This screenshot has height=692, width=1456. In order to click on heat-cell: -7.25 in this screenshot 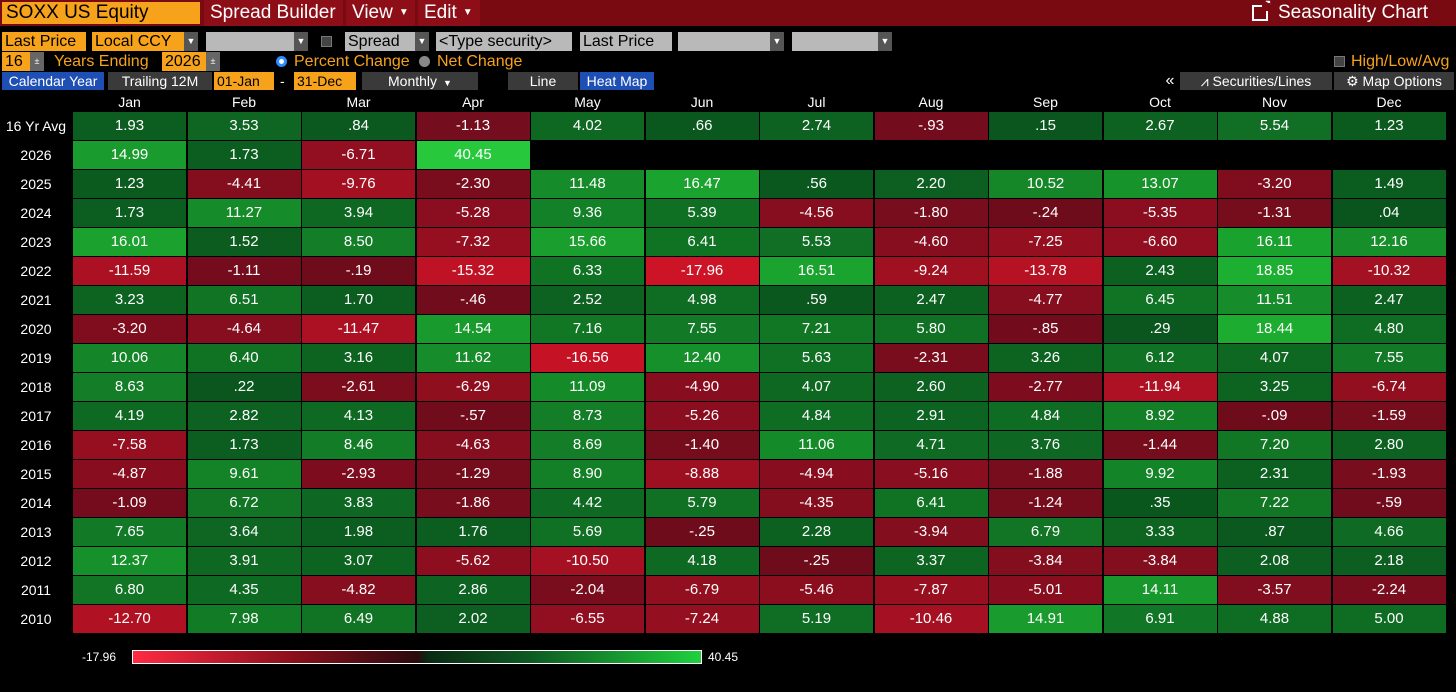, I will do `click(1045, 242)`.